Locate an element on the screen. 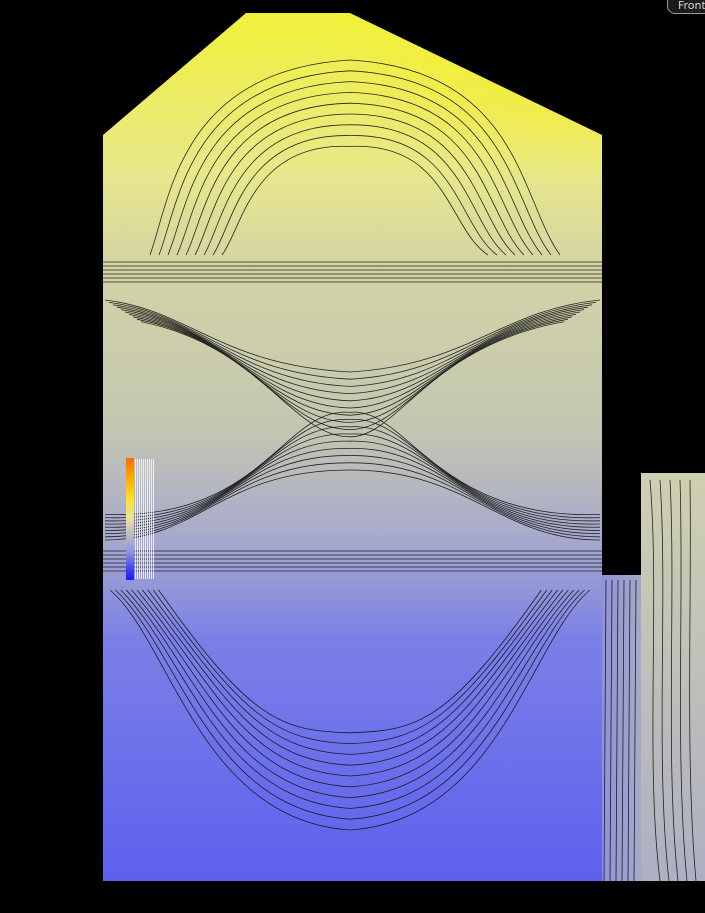 Image resolution: width=705 pixels, height=913 pixels. right-block-region is located at coordinates (673, 677).